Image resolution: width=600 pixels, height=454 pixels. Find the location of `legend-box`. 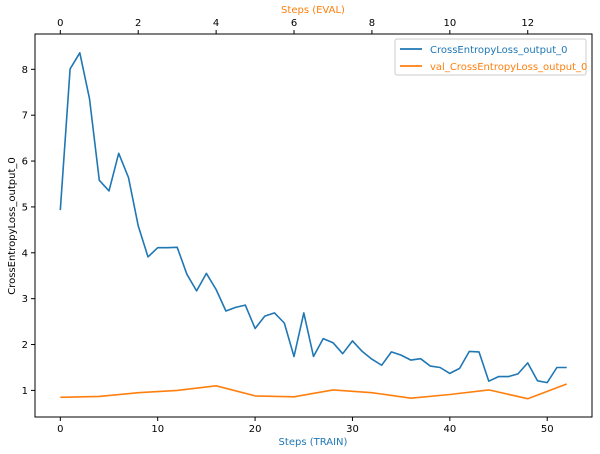

legend-box is located at coordinates (490, 57).